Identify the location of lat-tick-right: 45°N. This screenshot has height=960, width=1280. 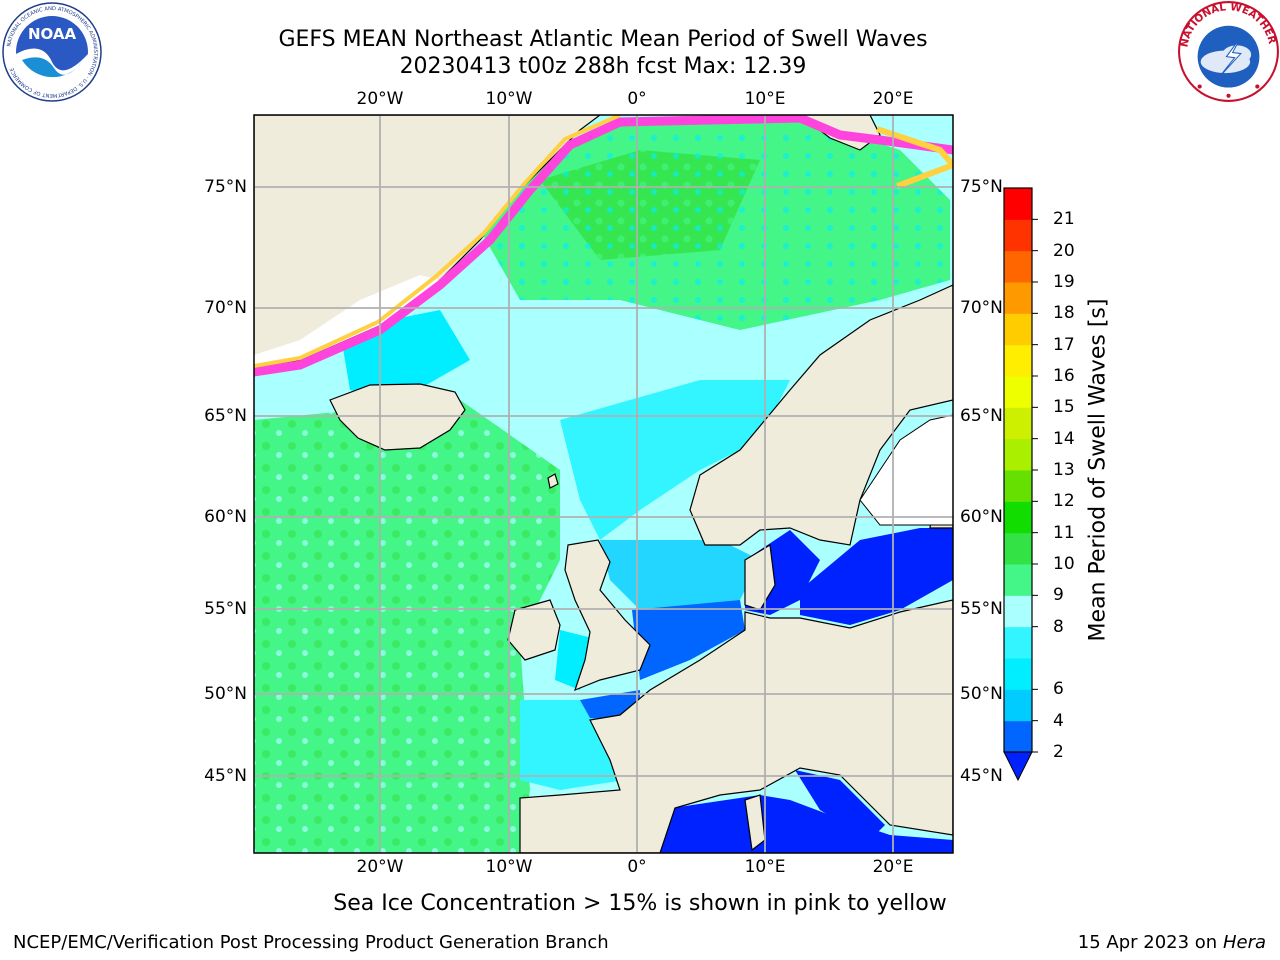
(981, 776).